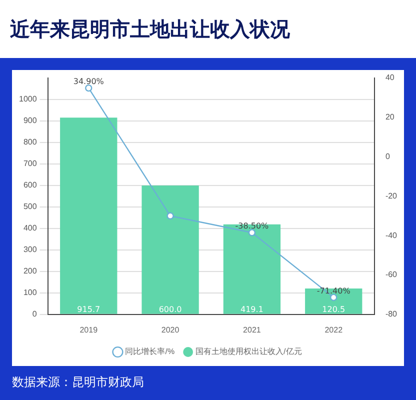 This screenshot has width=416, height=400. I want to click on y-tick-label: 800, so click(30, 142).